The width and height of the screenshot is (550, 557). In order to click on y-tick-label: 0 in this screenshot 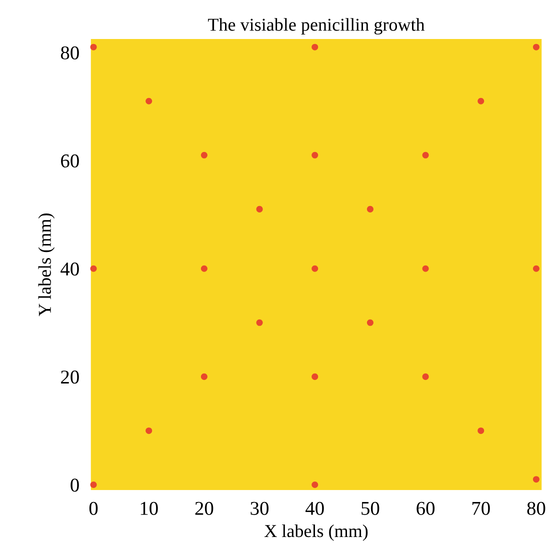, I will do `click(74, 485)`.